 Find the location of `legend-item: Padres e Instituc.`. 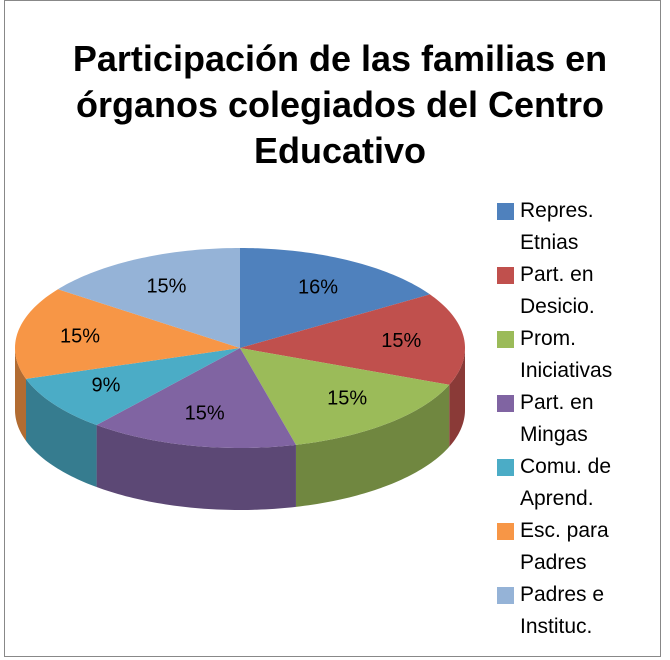

legend-item: Padres e Instituc. is located at coordinates (577, 611).